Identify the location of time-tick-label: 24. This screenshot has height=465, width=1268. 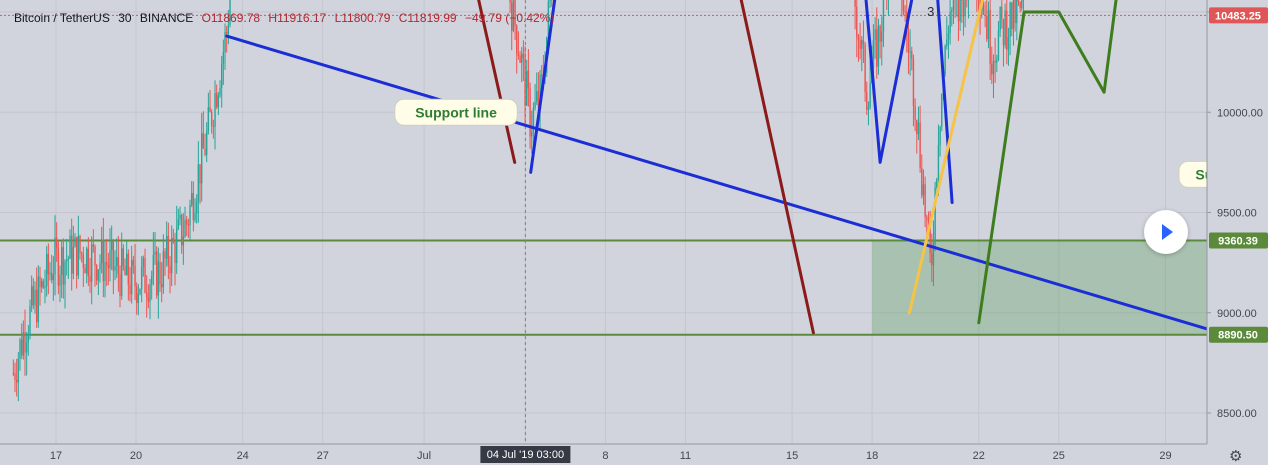
(243, 456).